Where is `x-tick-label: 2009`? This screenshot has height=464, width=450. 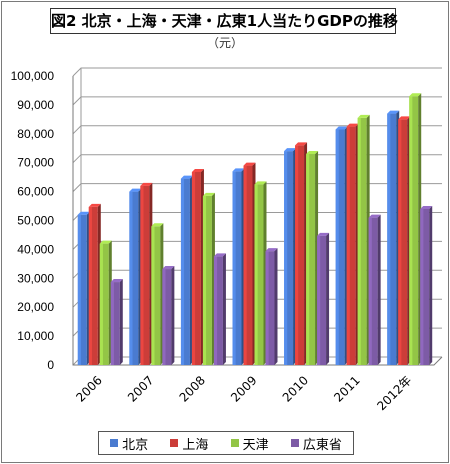 x-tick-label: 2009 is located at coordinates (243, 388).